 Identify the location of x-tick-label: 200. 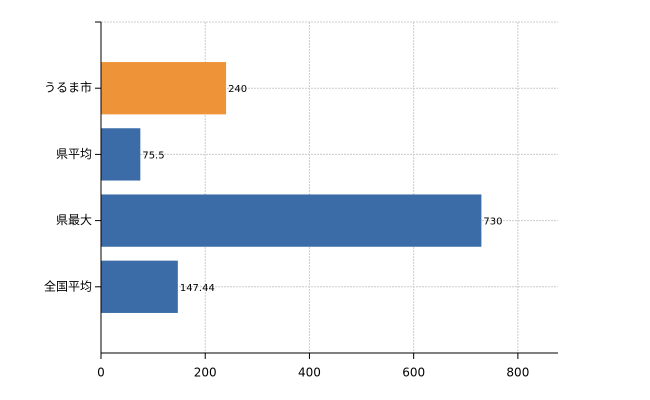
(205, 373).